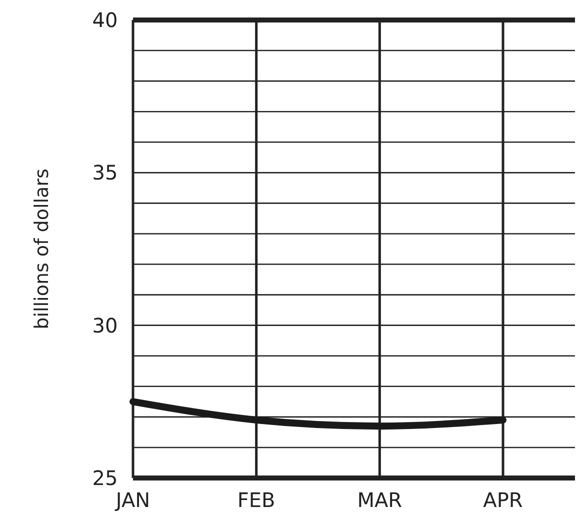  I want to click on y-tick-label: 40, so click(105, 20).